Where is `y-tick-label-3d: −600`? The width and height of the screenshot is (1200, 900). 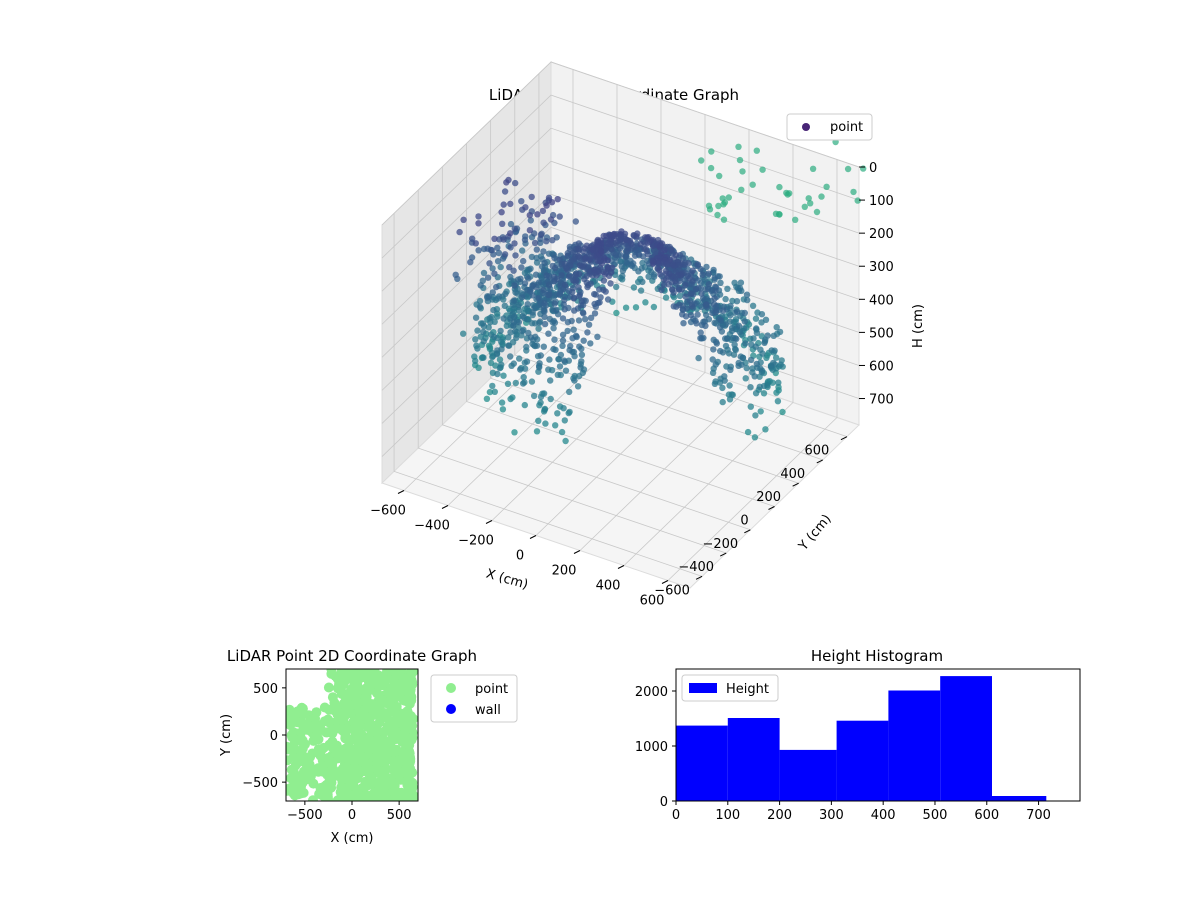 y-tick-label-3d: −600 is located at coordinates (672, 590).